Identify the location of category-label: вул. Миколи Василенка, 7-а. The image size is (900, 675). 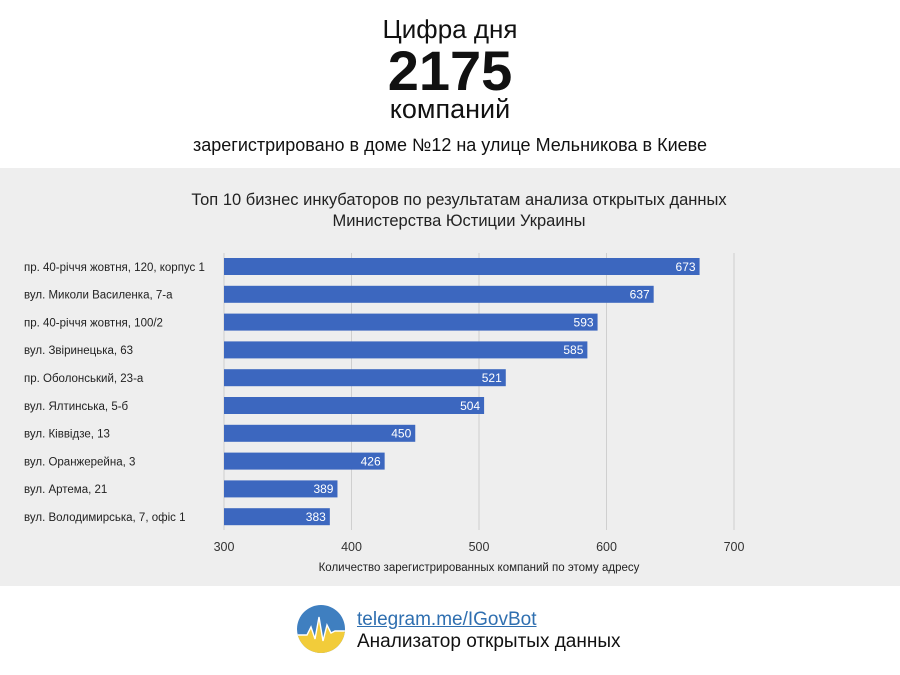
(98, 296).